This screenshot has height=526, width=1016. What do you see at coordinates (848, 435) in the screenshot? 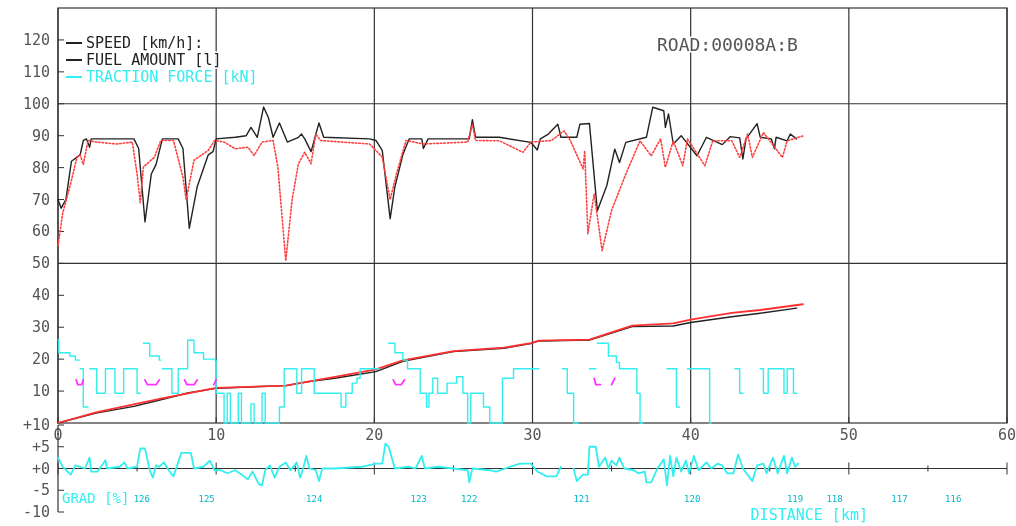
I see `x-tick-label: 50` at bounding box center [848, 435].